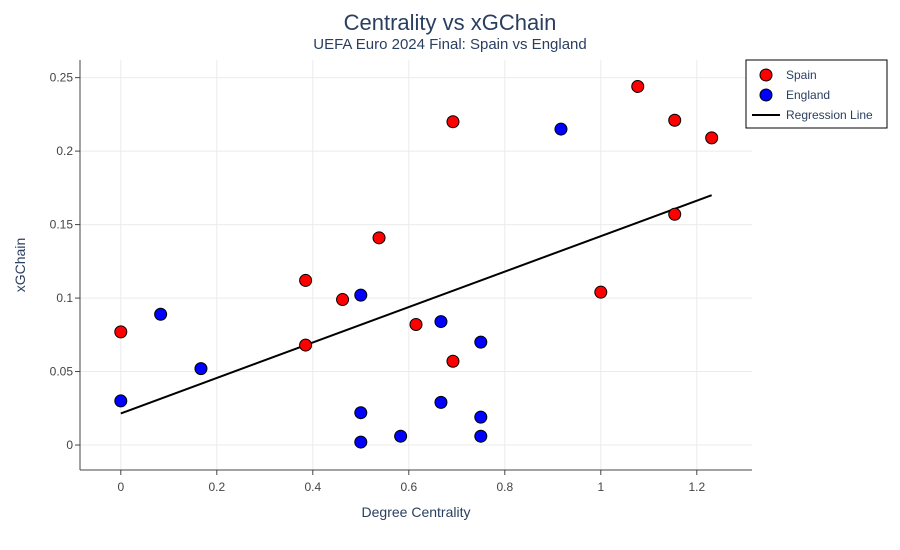 This screenshot has width=900, height=550. I want to click on x-tick-label: 0.4, so click(312, 487).